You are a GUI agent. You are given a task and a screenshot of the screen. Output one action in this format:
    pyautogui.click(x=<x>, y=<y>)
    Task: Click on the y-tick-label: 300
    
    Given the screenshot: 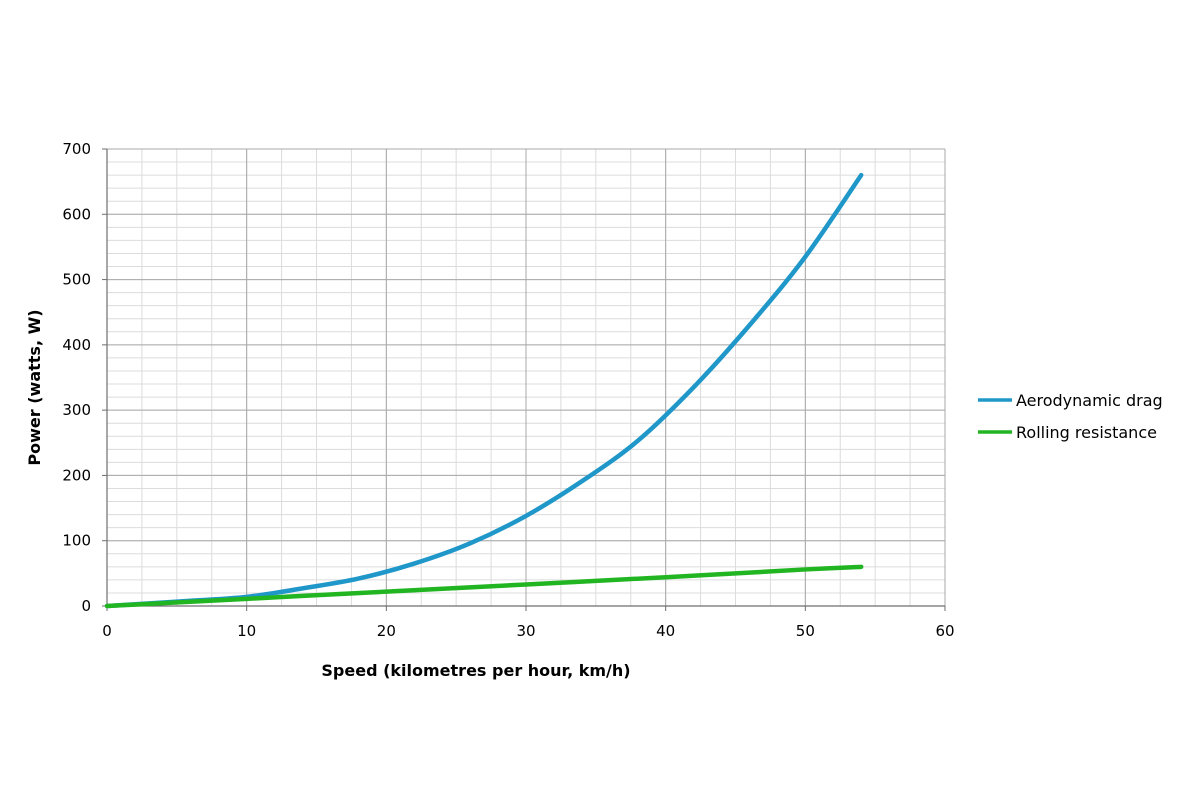 What is the action you would take?
    pyautogui.click(x=76, y=410)
    